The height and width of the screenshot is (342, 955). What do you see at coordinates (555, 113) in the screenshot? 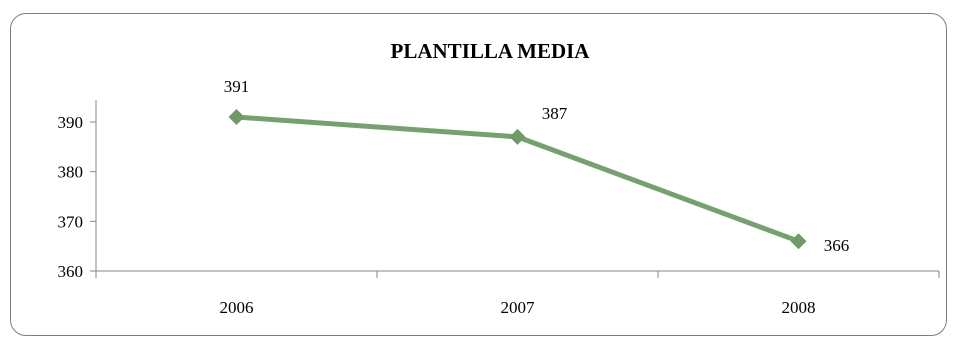
I see `data-label: 387` at bounding box center [555, 113].